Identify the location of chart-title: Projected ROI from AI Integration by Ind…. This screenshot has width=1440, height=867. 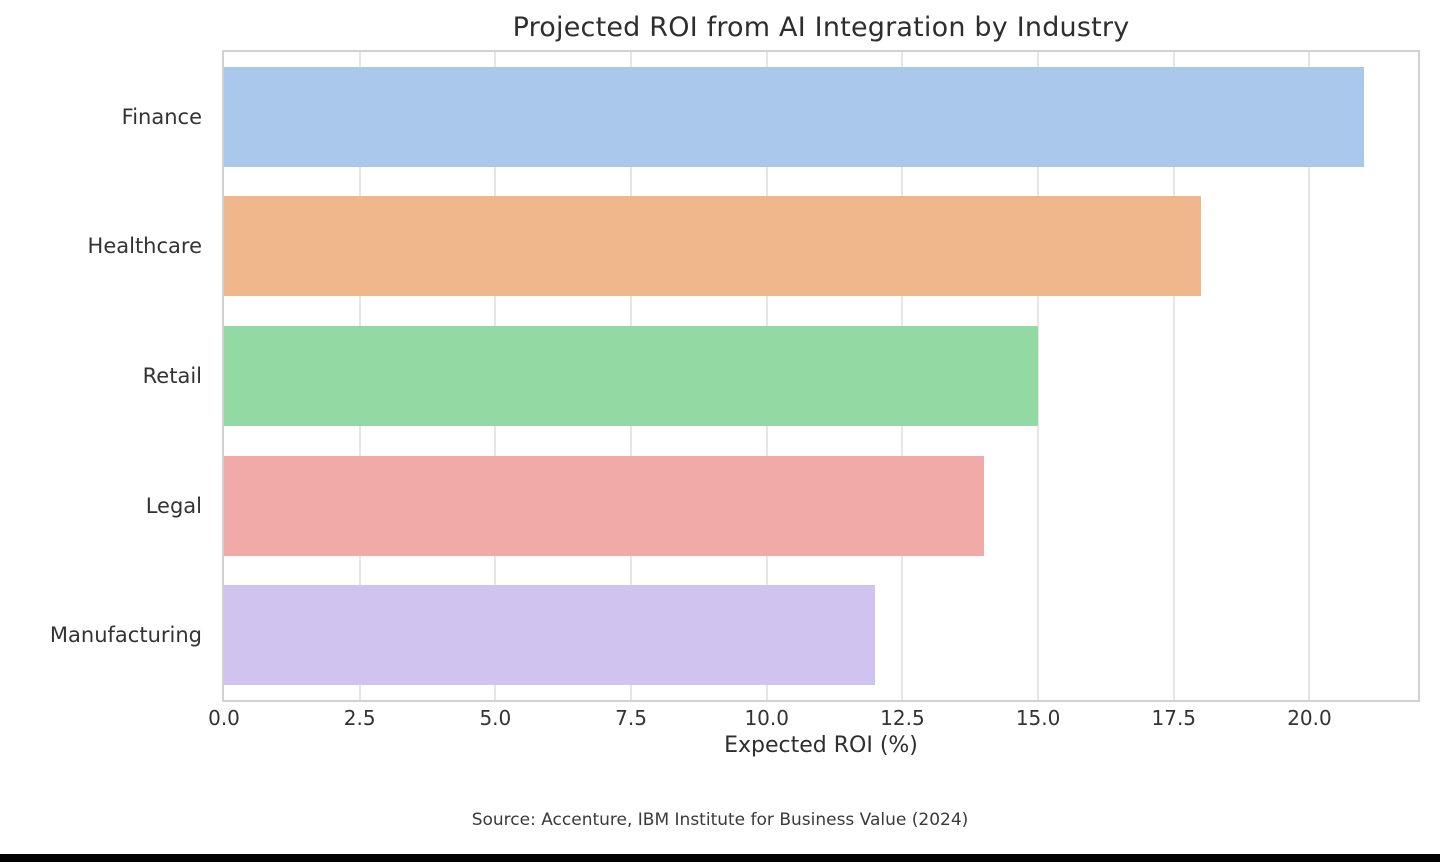
(821, 27).